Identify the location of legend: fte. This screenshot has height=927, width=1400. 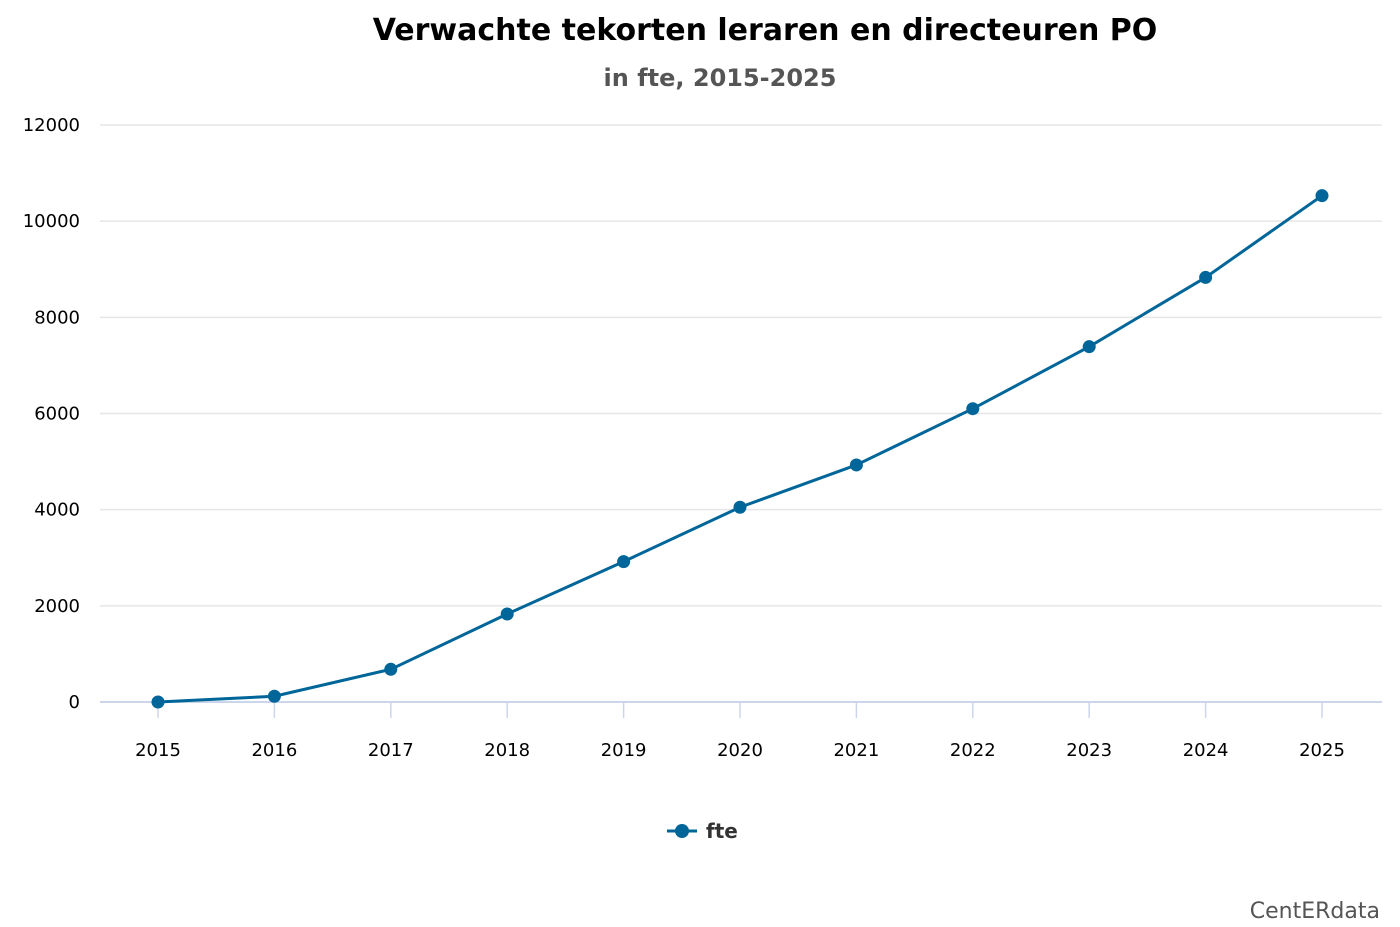
(702, 831).